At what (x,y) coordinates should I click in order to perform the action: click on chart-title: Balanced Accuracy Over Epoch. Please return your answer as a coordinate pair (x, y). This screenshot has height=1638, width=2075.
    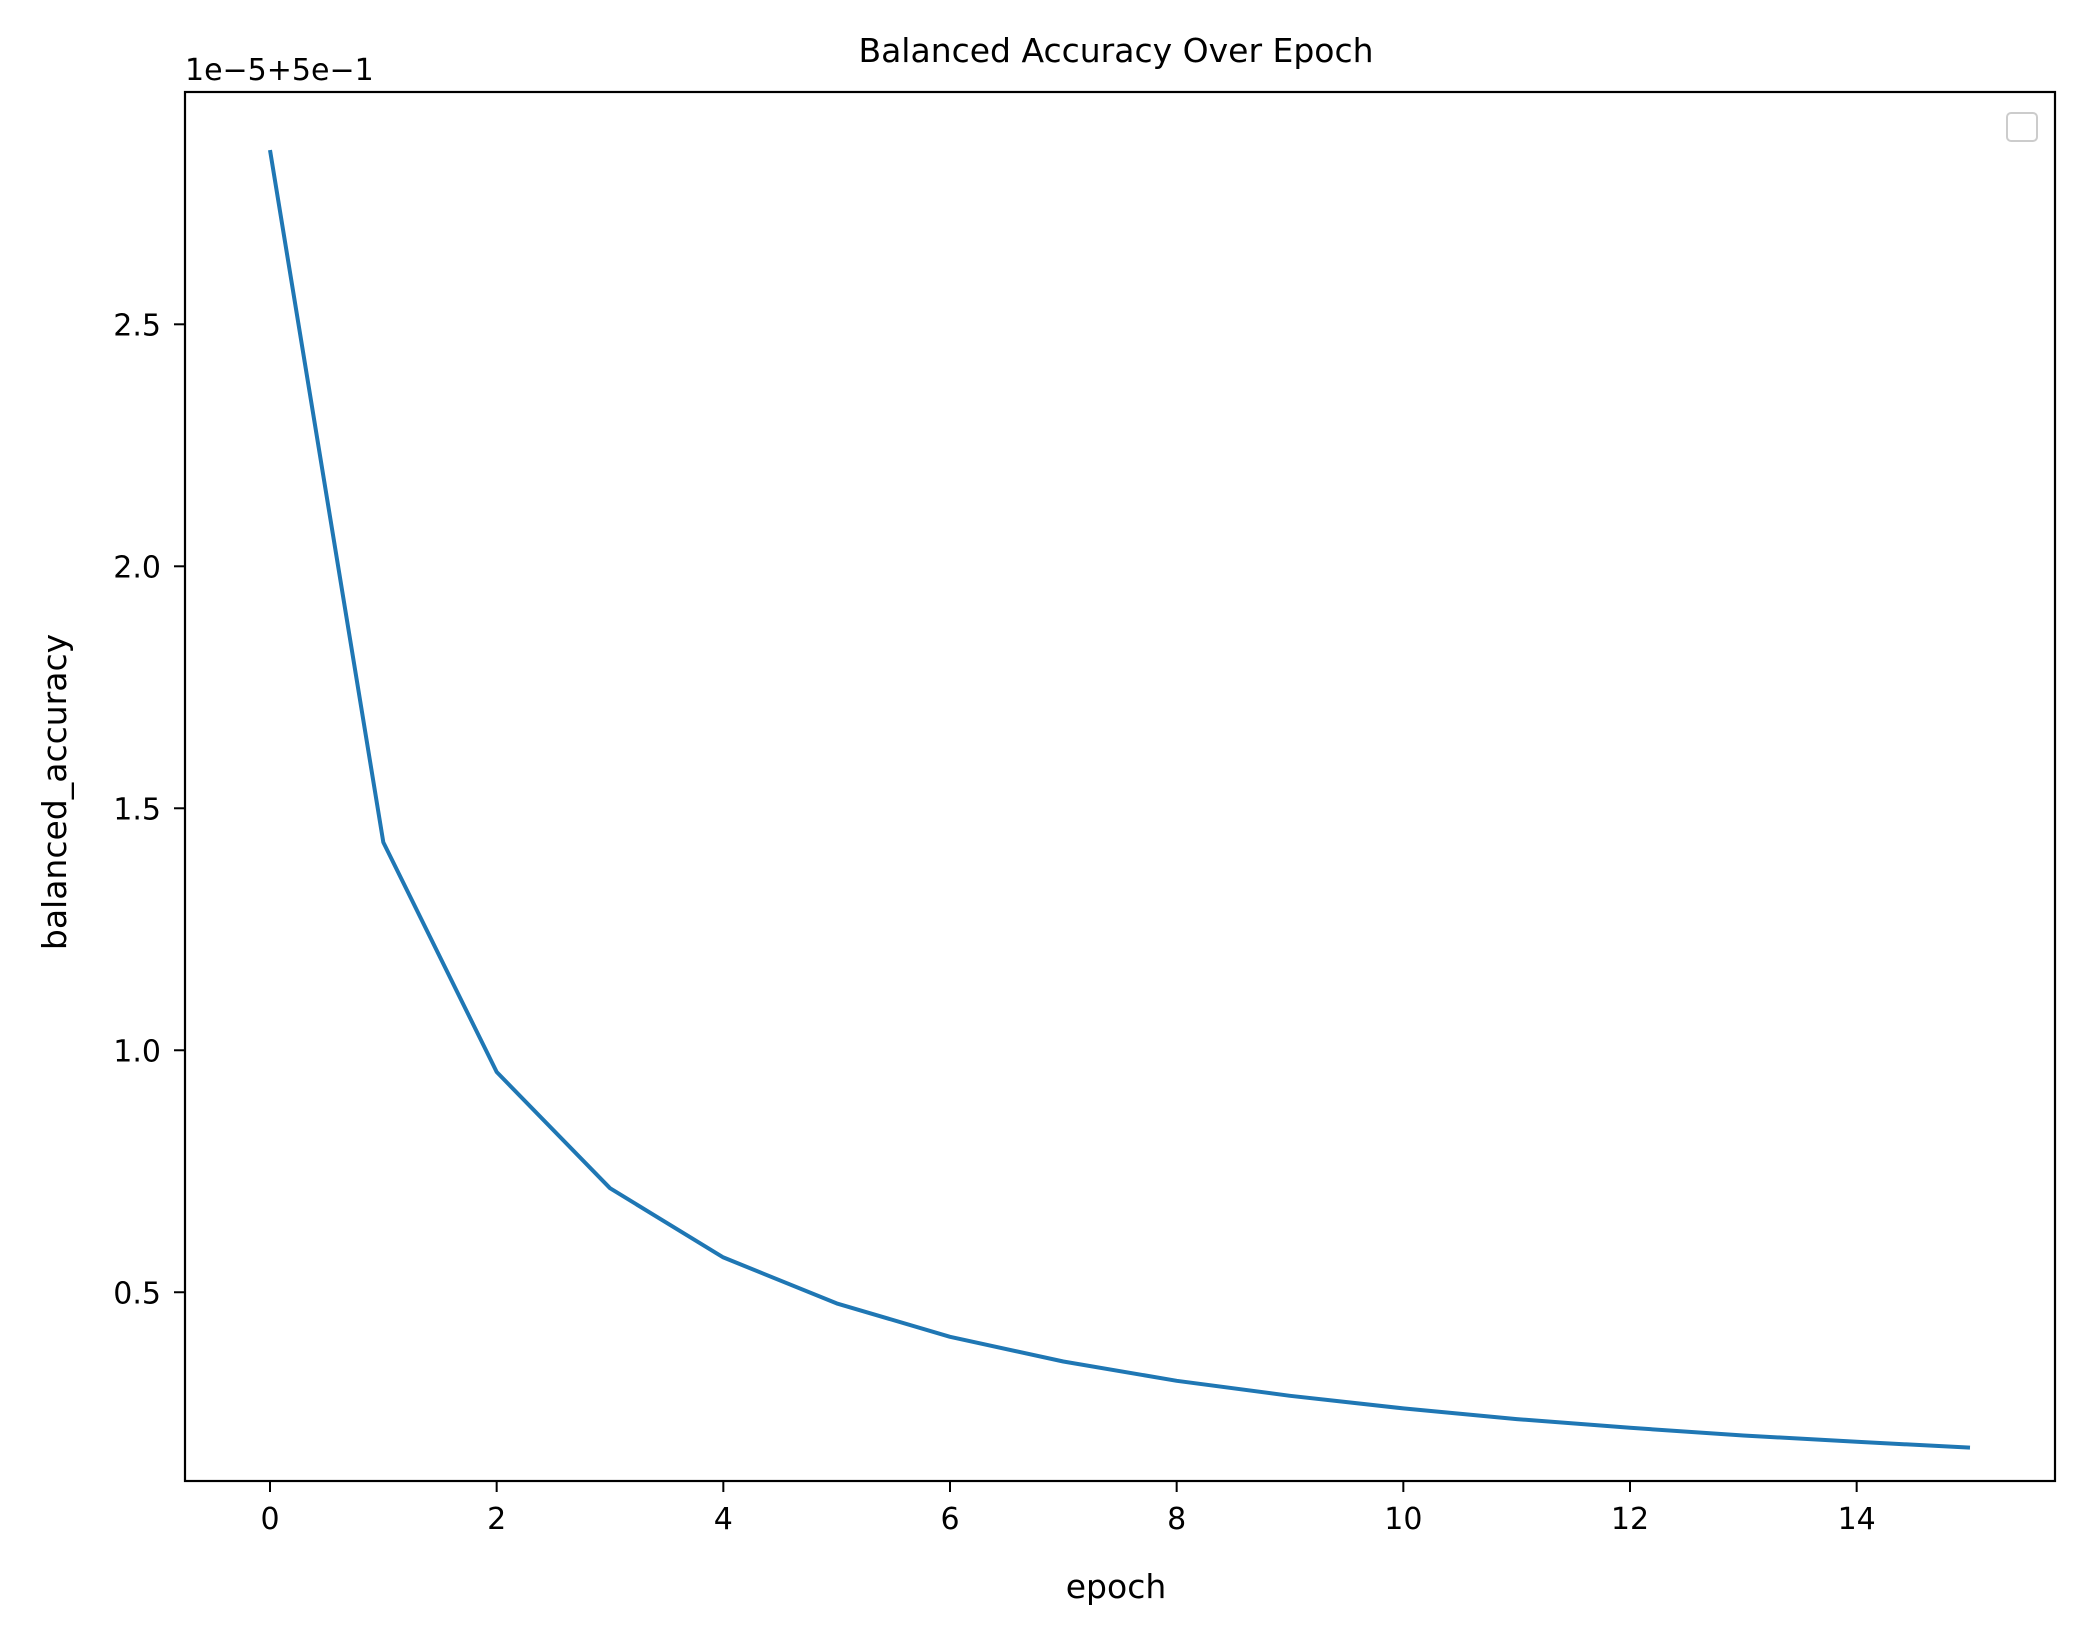
    Looking at the image, I should click on (1115, 50).